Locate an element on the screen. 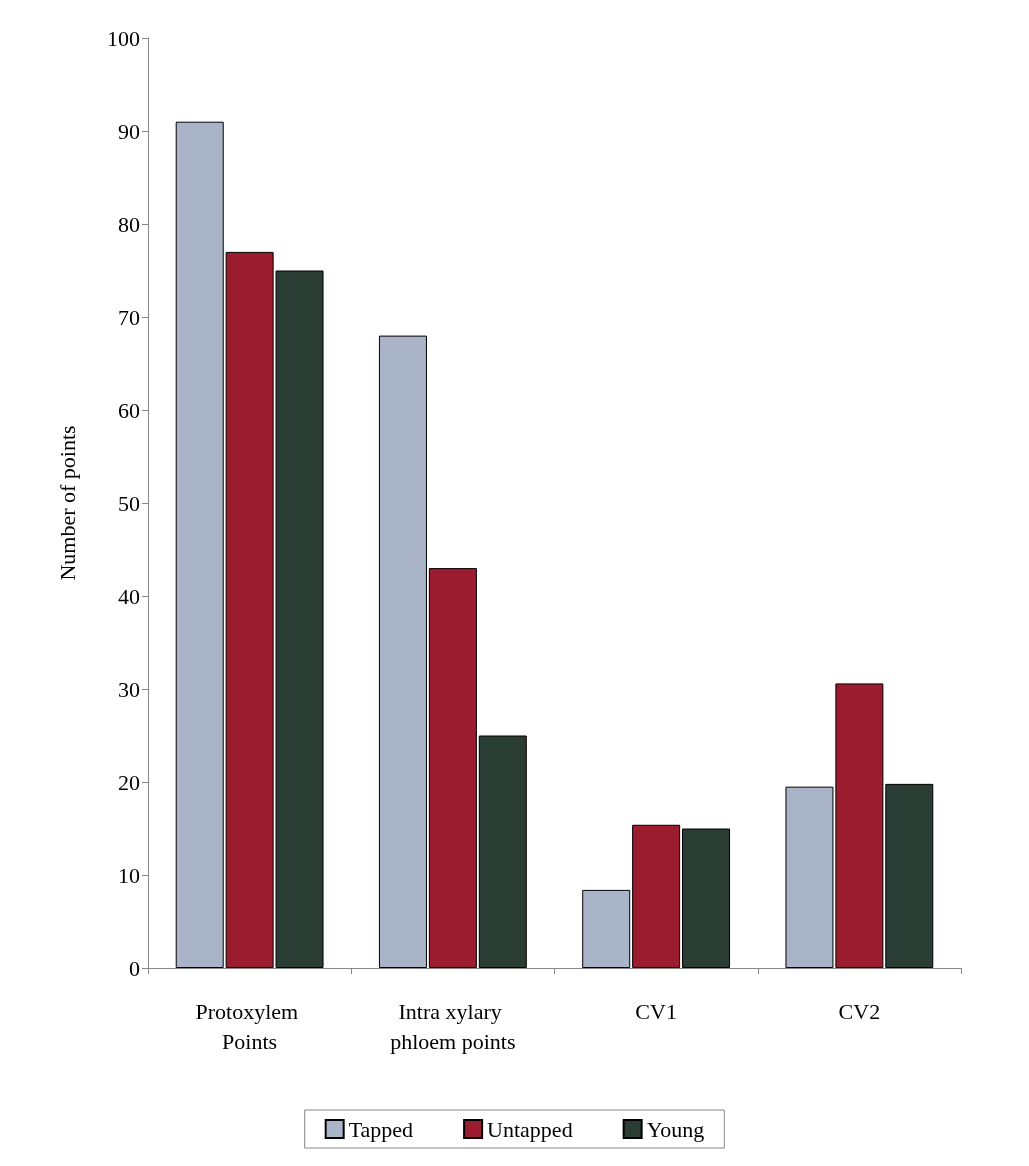  x-tick-label: Protoxylem Points is located at coordinates (249, 1026).